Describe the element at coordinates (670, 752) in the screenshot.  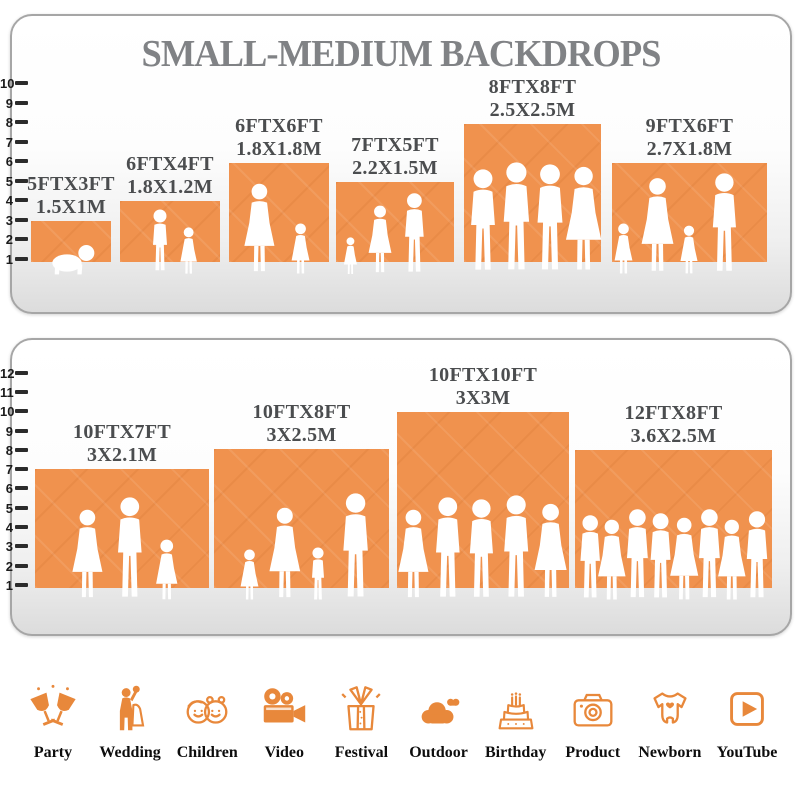
I see `category-label: Newborn` at that location.